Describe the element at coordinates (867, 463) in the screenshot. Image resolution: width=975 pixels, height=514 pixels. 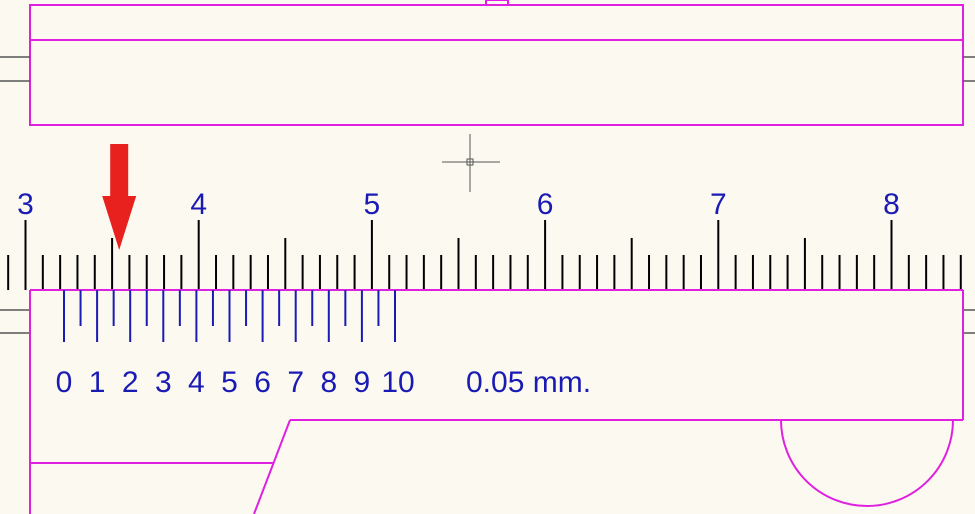
I see `thumb-wheel` at that location.